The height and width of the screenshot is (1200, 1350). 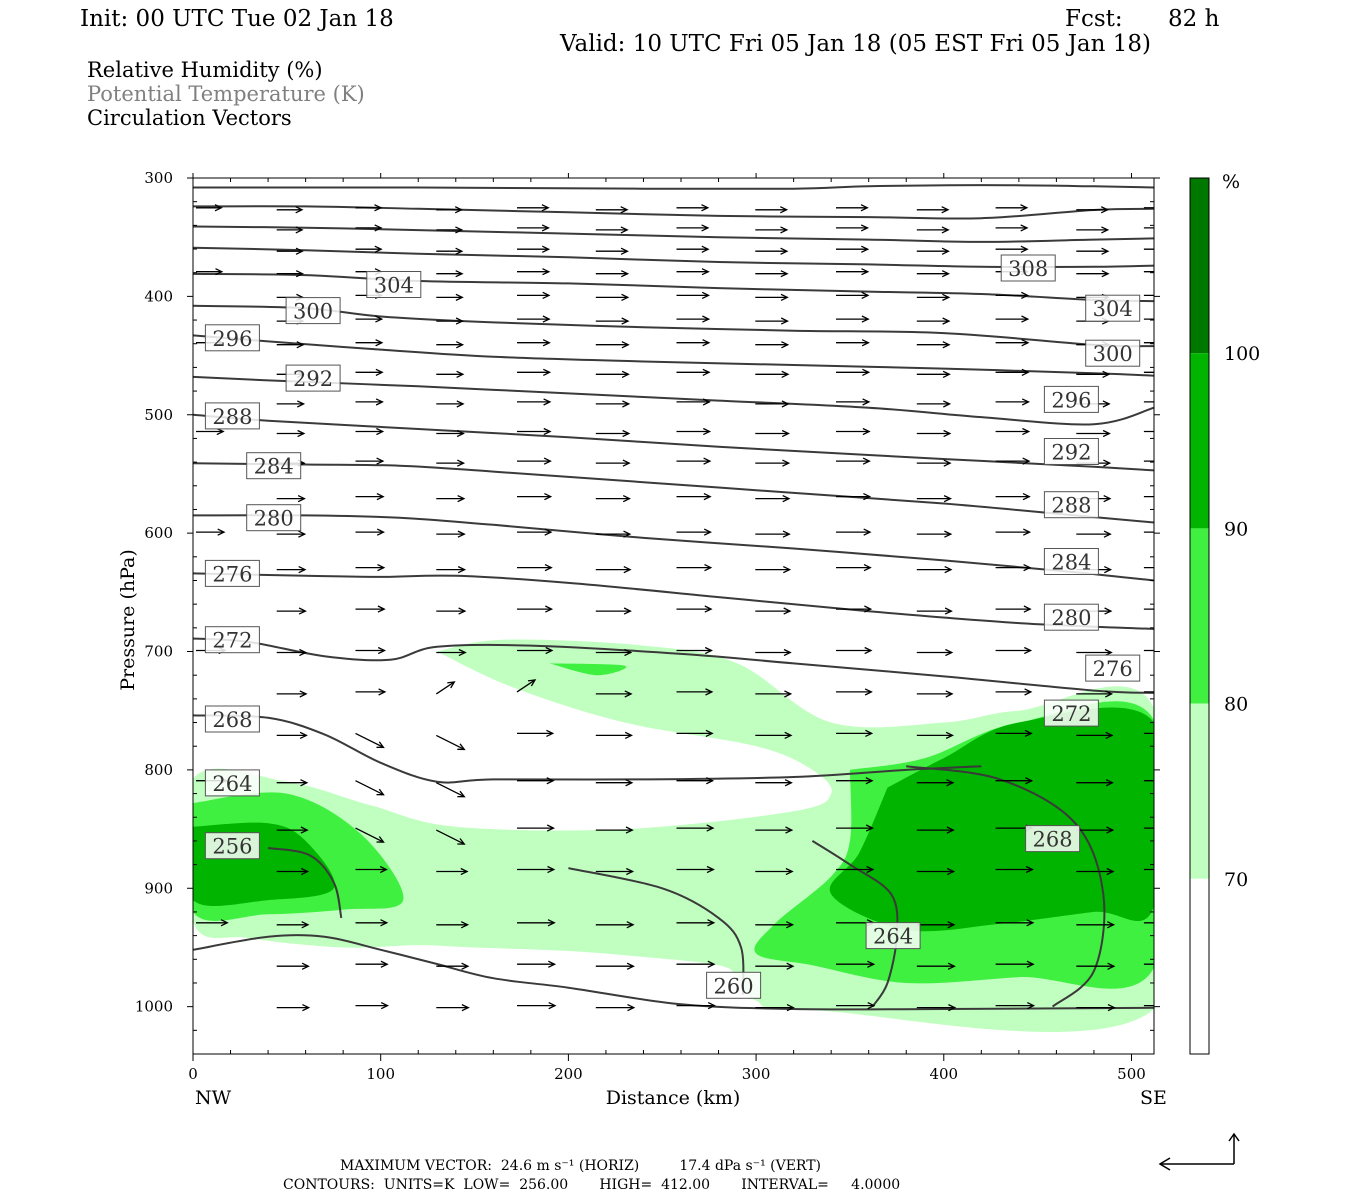 I want to click on contour-label-300: 300, so click(x=313, y=311).